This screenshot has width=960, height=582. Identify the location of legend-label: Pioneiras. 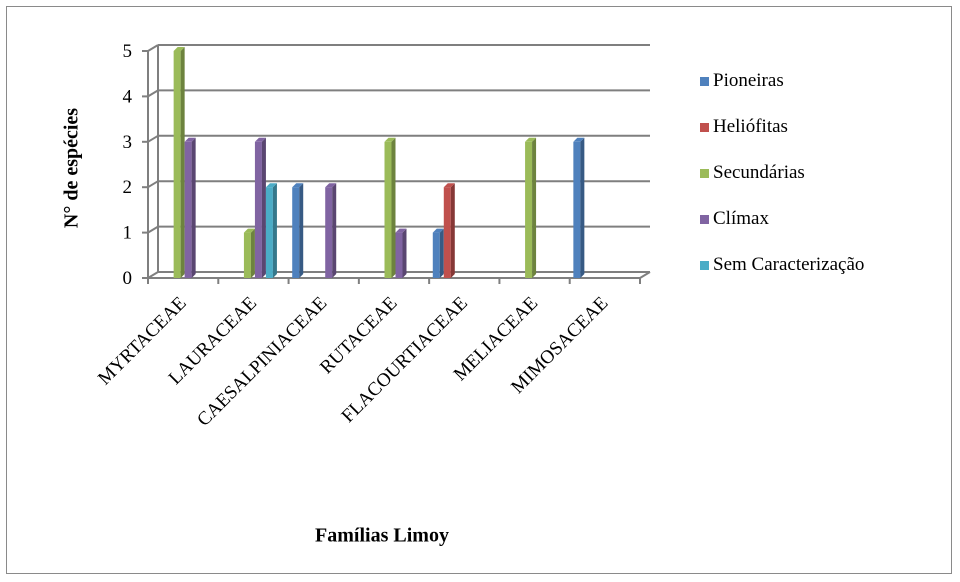
(748, 80).